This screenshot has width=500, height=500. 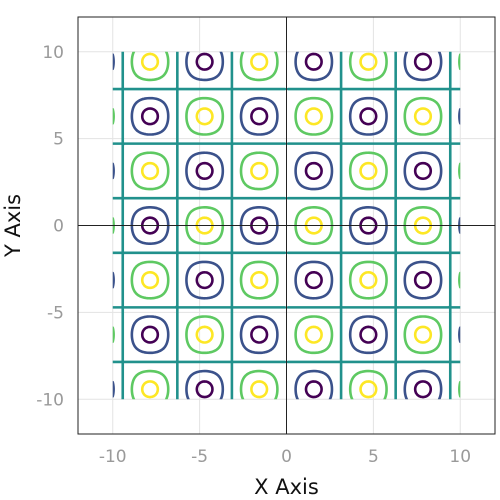 What do you see at coordinates (58, 227) in the screenshot?
I see `y-tick-label: 0` at bounding box center [58, 227].